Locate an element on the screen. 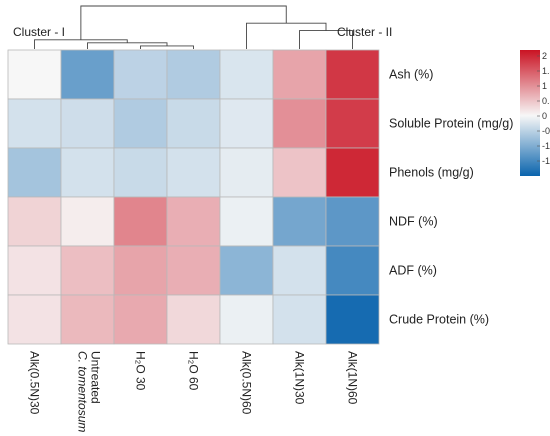 Image resolution: width=550 pixels, height=436 pixels. colorbar-tick-label: -1 is located at coordinates (546, 146).